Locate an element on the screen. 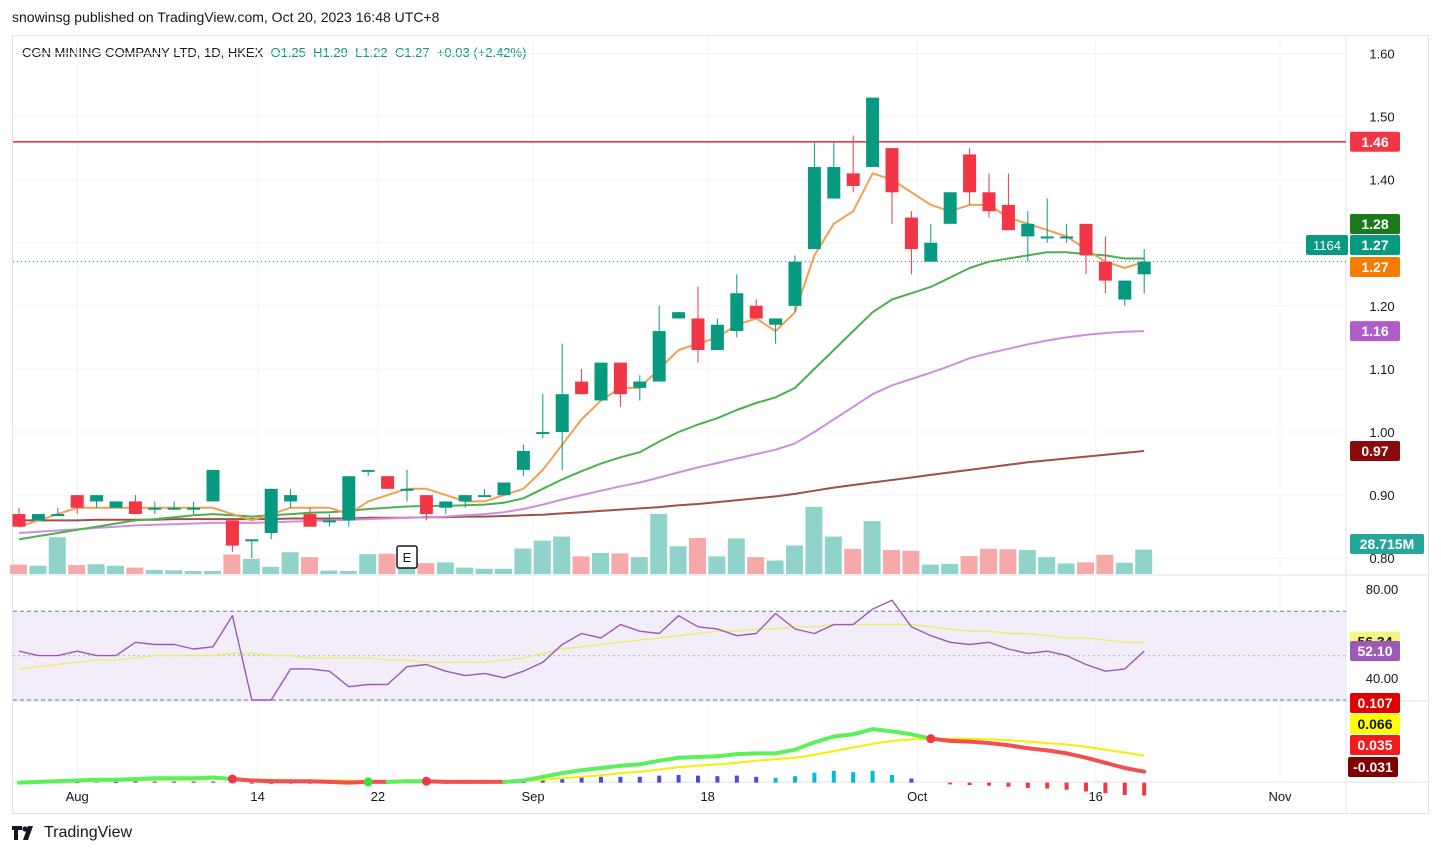 This screenshot has width=1441, height=857. rsi-value-label: 52.10 is located at coordinates (1374, 651).